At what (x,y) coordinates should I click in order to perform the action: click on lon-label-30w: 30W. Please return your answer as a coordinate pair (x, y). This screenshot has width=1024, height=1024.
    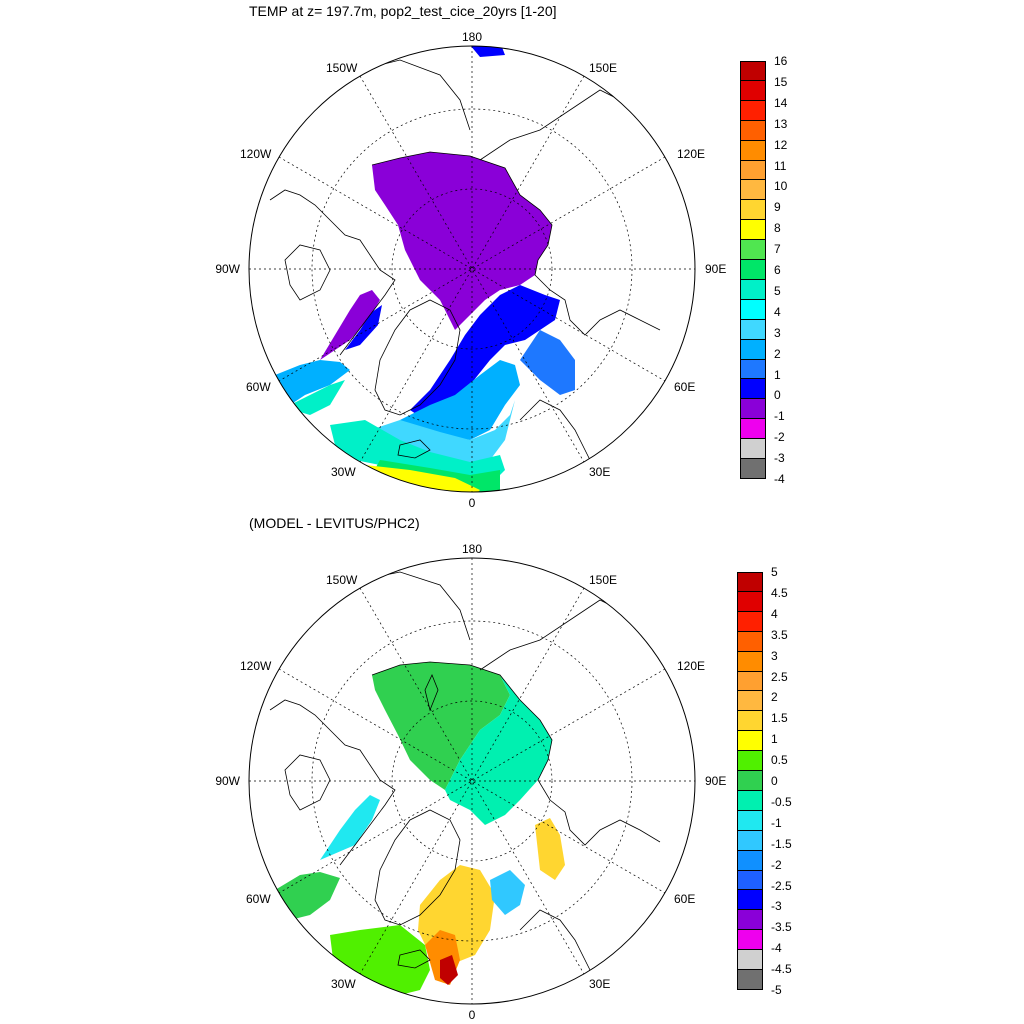
    Looking at the image, I should click on (343, 472).